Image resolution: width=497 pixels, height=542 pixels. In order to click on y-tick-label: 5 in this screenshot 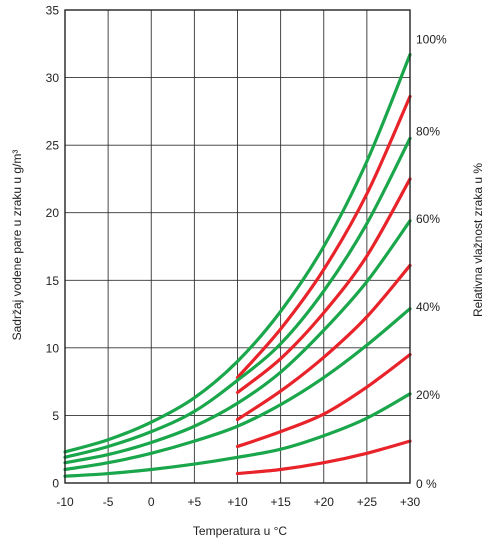, I will do `click(55, 416)`.